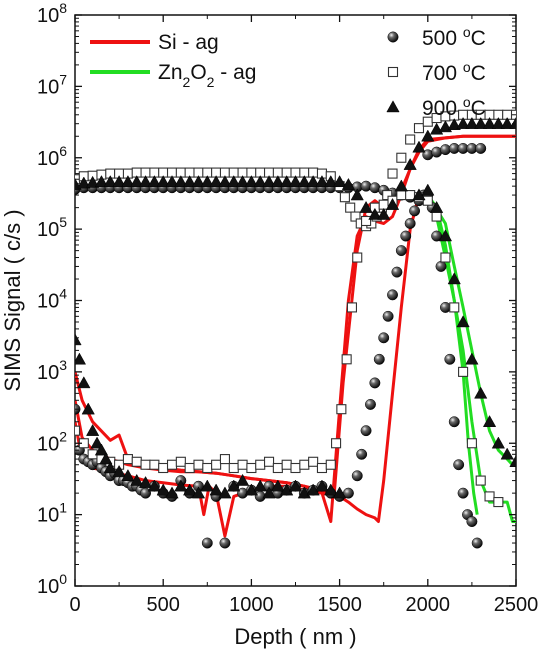 The width and height of the screenshot is (550, 658). I want to click on x-axis-title: Depth ( nm ), so click(295, 636).